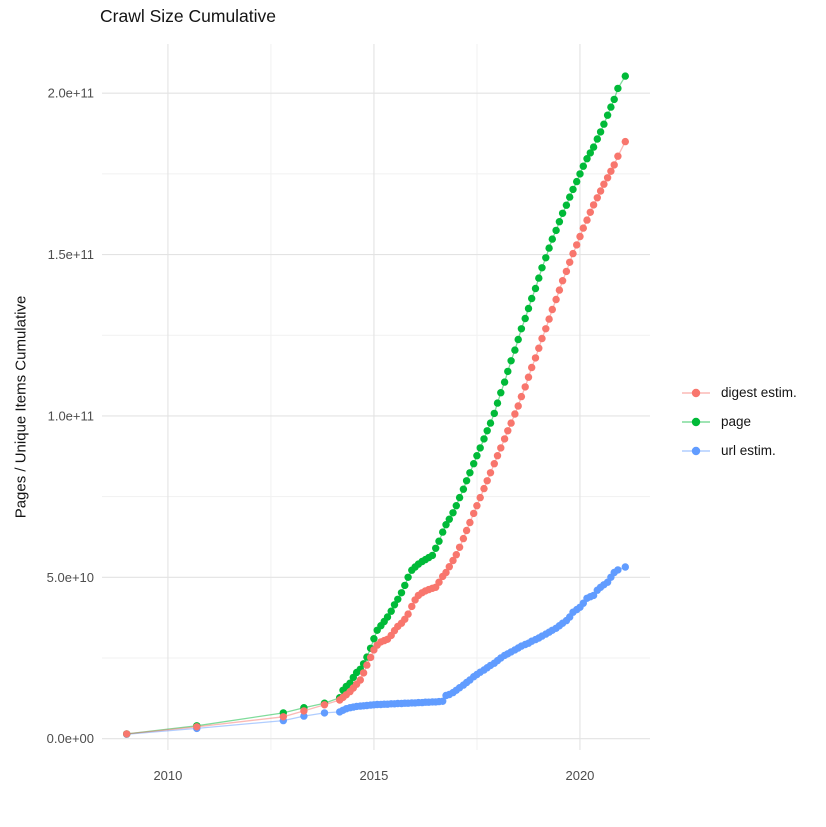 Image resolution: width=826 pixels, height=827 pixels. What do you see at coordinates (70, 577) in the screenshot?
I see `y-tick-label: 5.0e+10` at bounding box center [70, 577].